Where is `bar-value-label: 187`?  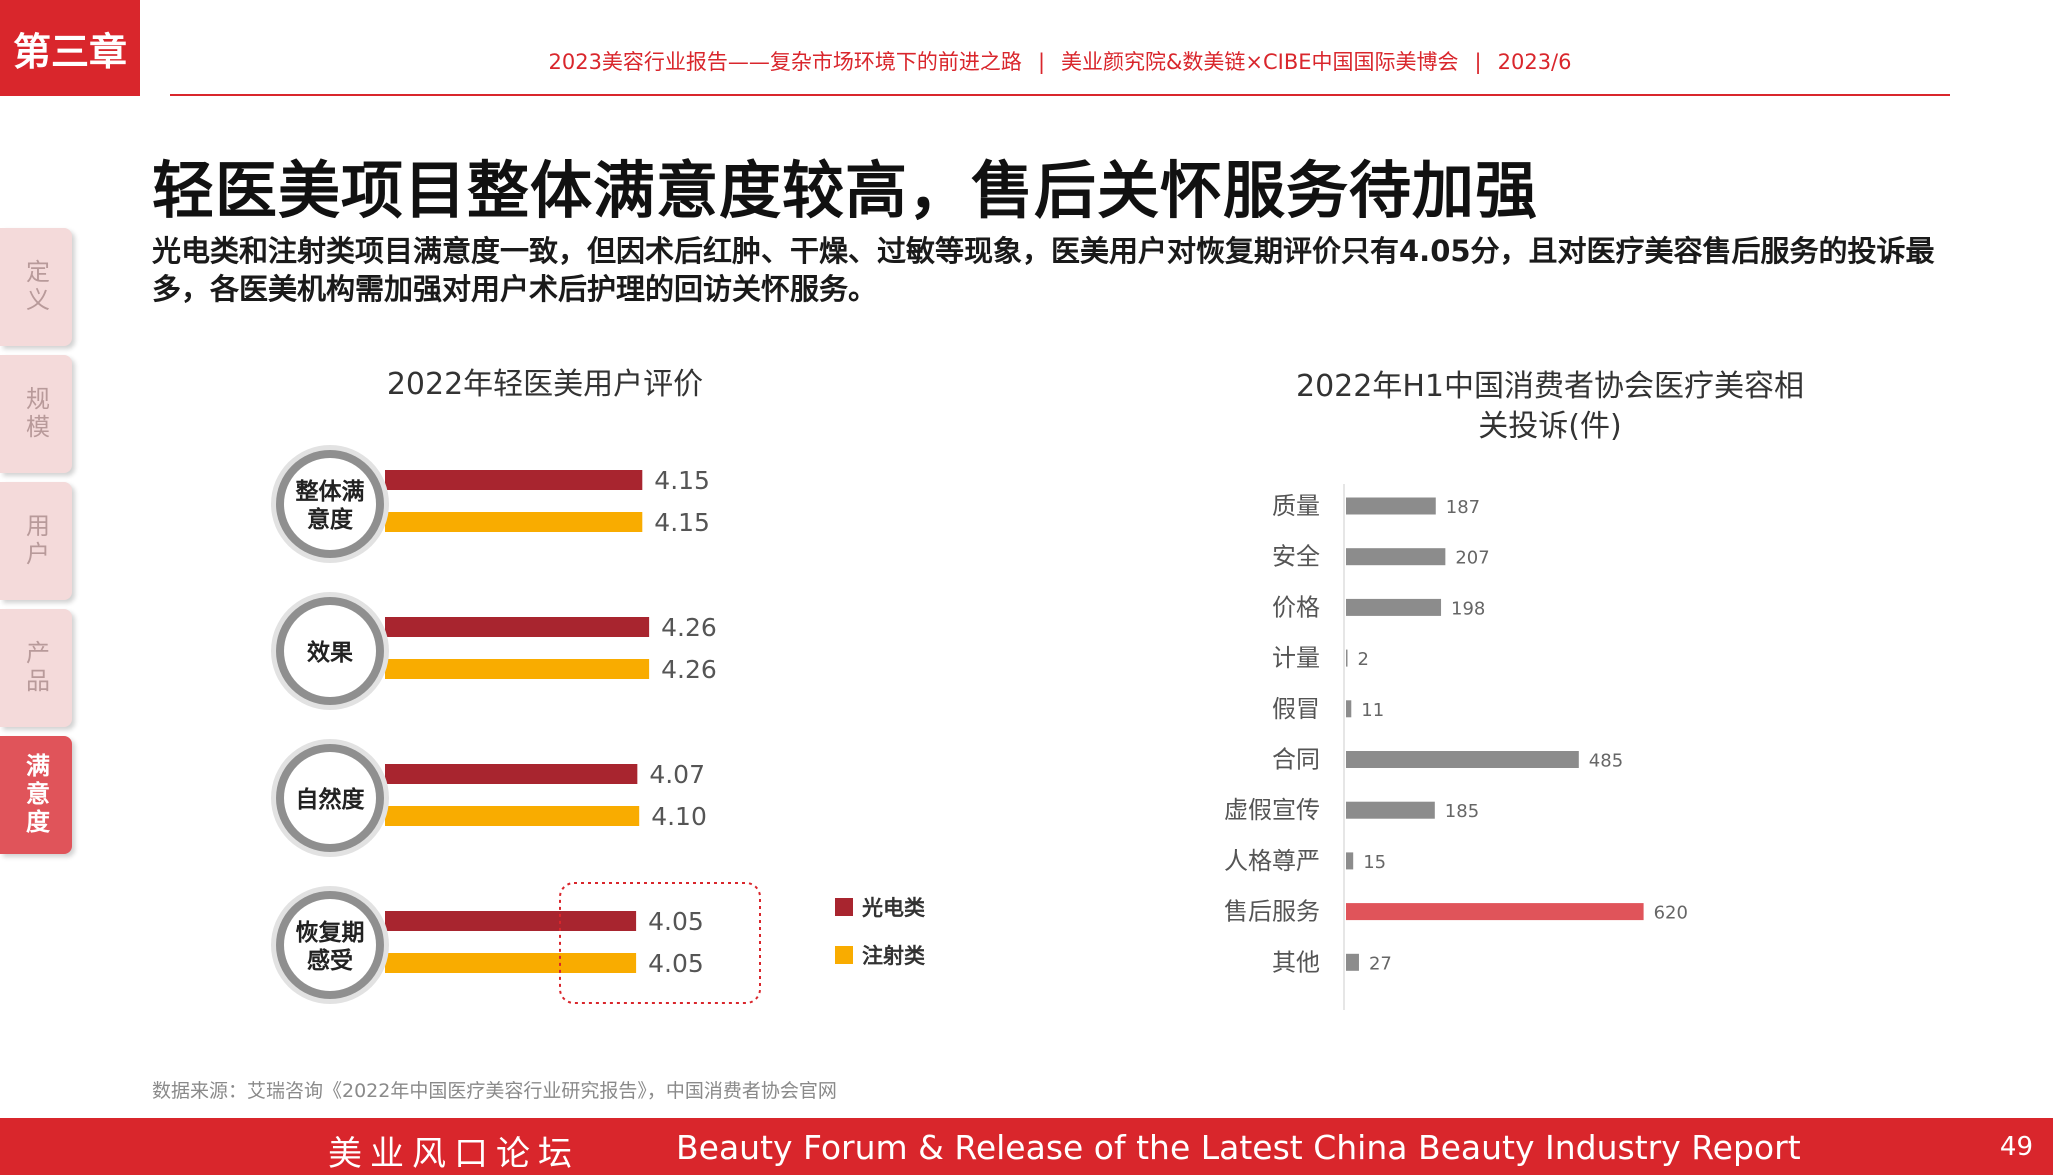
bar-value-label: 187 is located at coordinates (1463, 507).